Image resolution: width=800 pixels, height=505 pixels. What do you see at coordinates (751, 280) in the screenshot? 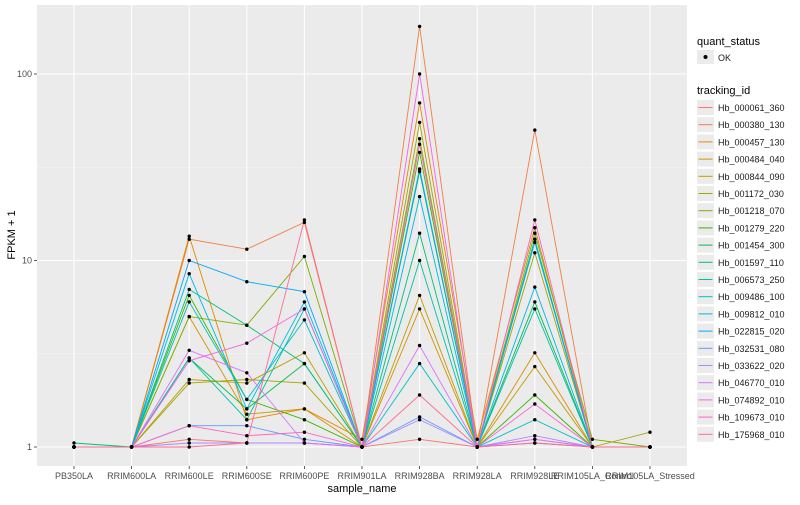
I see `legend-label: Hb_006573_250` at bounding box center [751, 280].